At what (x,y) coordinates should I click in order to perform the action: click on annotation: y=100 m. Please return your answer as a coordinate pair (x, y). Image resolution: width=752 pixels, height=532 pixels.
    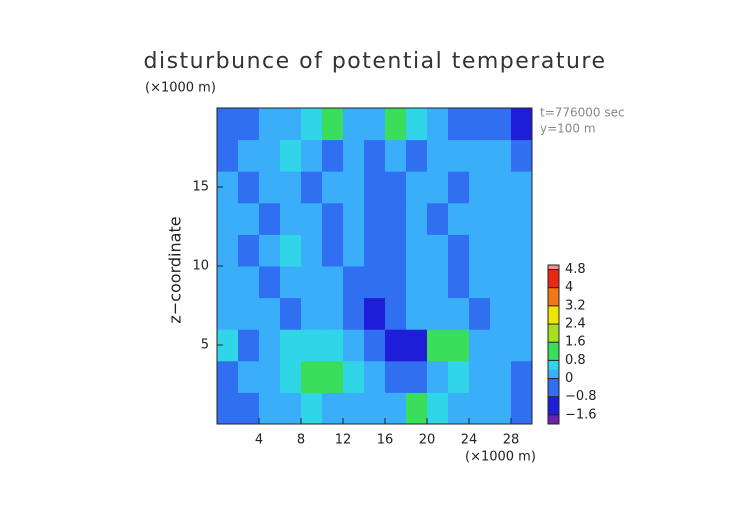
    Looking at the image, I should click on (568, 129).